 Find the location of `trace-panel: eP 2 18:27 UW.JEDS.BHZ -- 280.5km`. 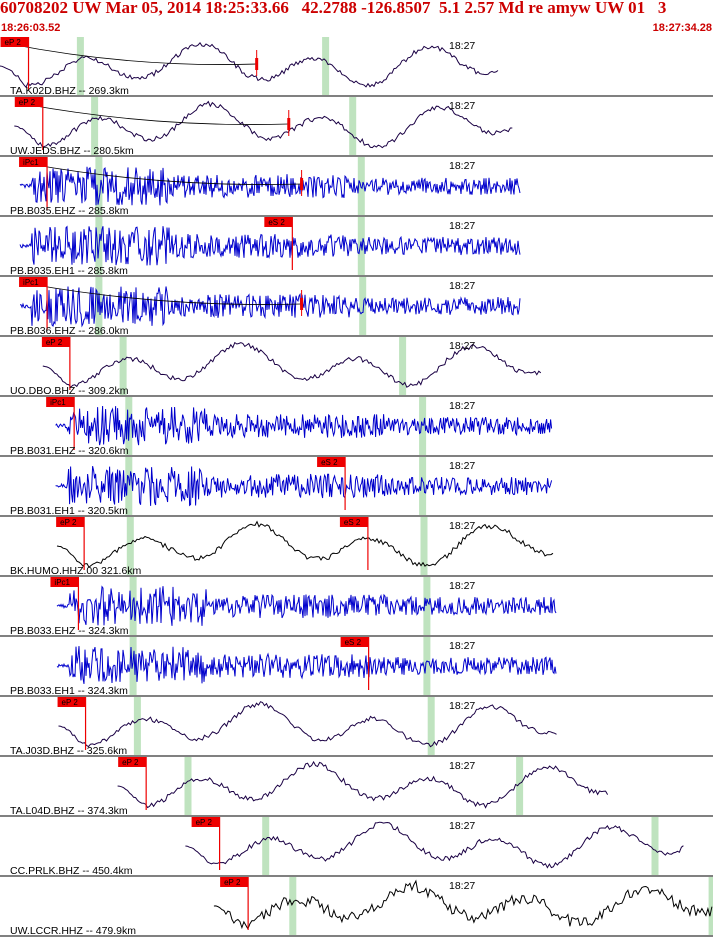

trace-panel: eP 2 18:27 UW.JEDS.BHZ -- 280.5km is located at coordinates (356, 127).